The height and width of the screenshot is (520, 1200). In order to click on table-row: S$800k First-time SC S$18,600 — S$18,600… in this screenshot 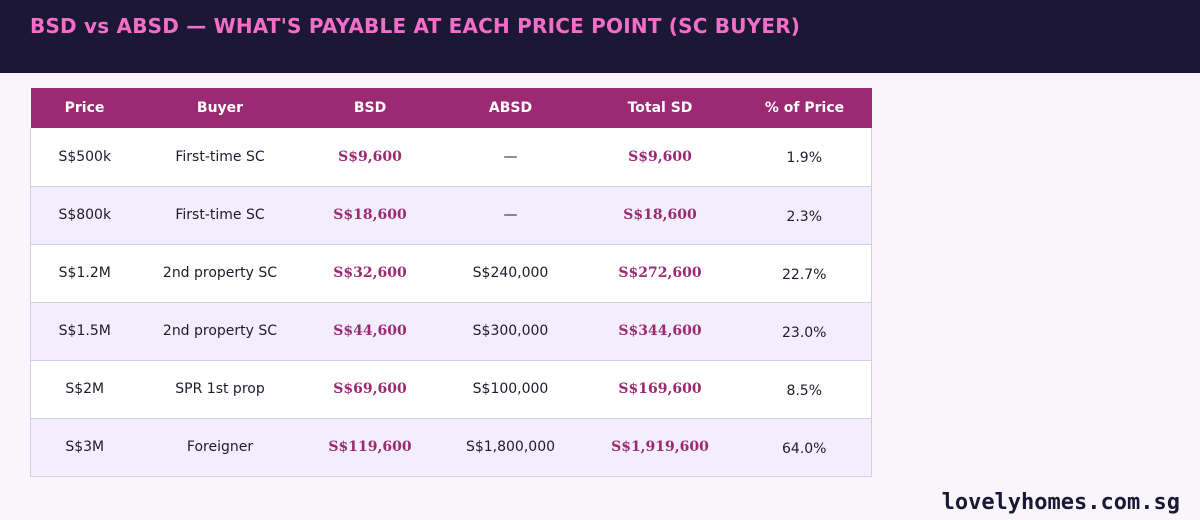, I will do `click(451, 215)`.